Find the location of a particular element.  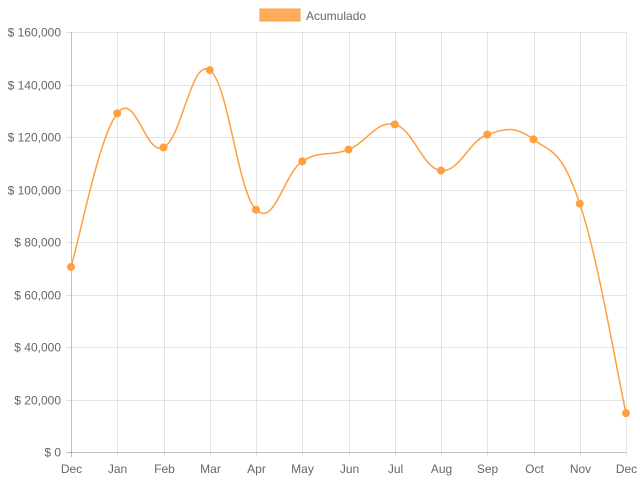

y-tick-label: $ 160,000 is located at coordinates (35, 33).